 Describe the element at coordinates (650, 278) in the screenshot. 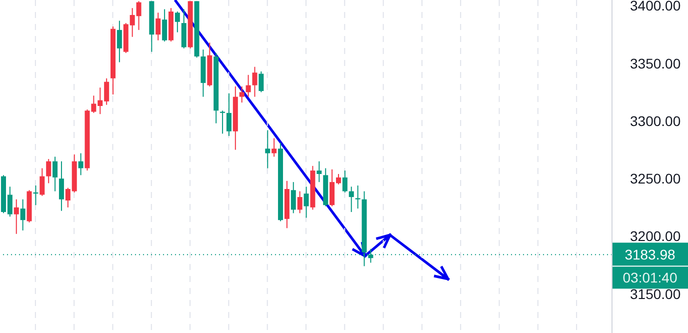

I see `text: 03:01:40` at that location.